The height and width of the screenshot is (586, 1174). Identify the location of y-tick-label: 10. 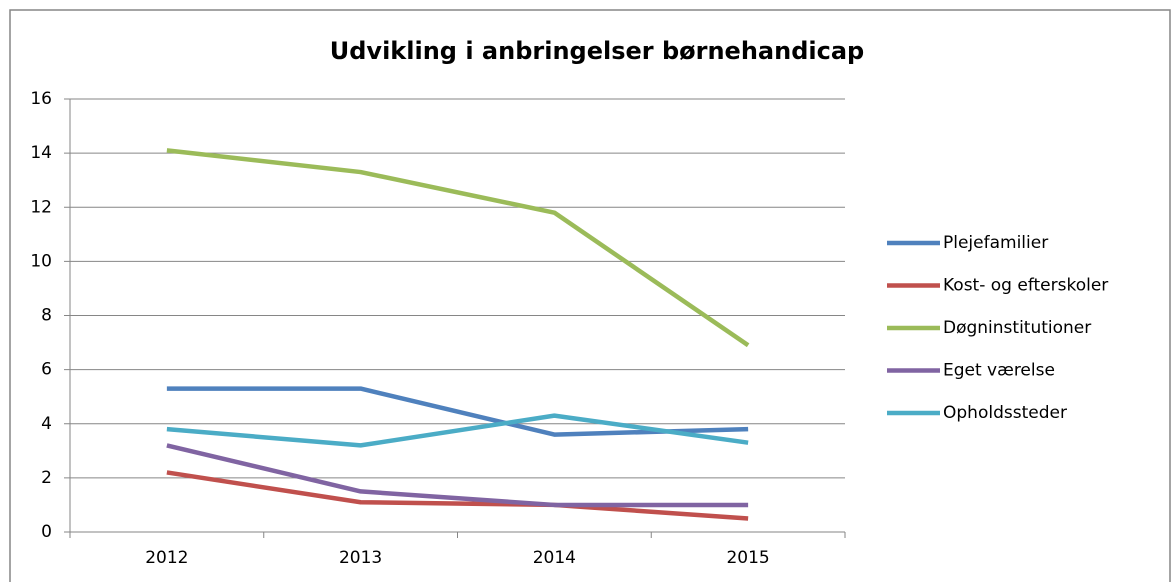
(41, 261).